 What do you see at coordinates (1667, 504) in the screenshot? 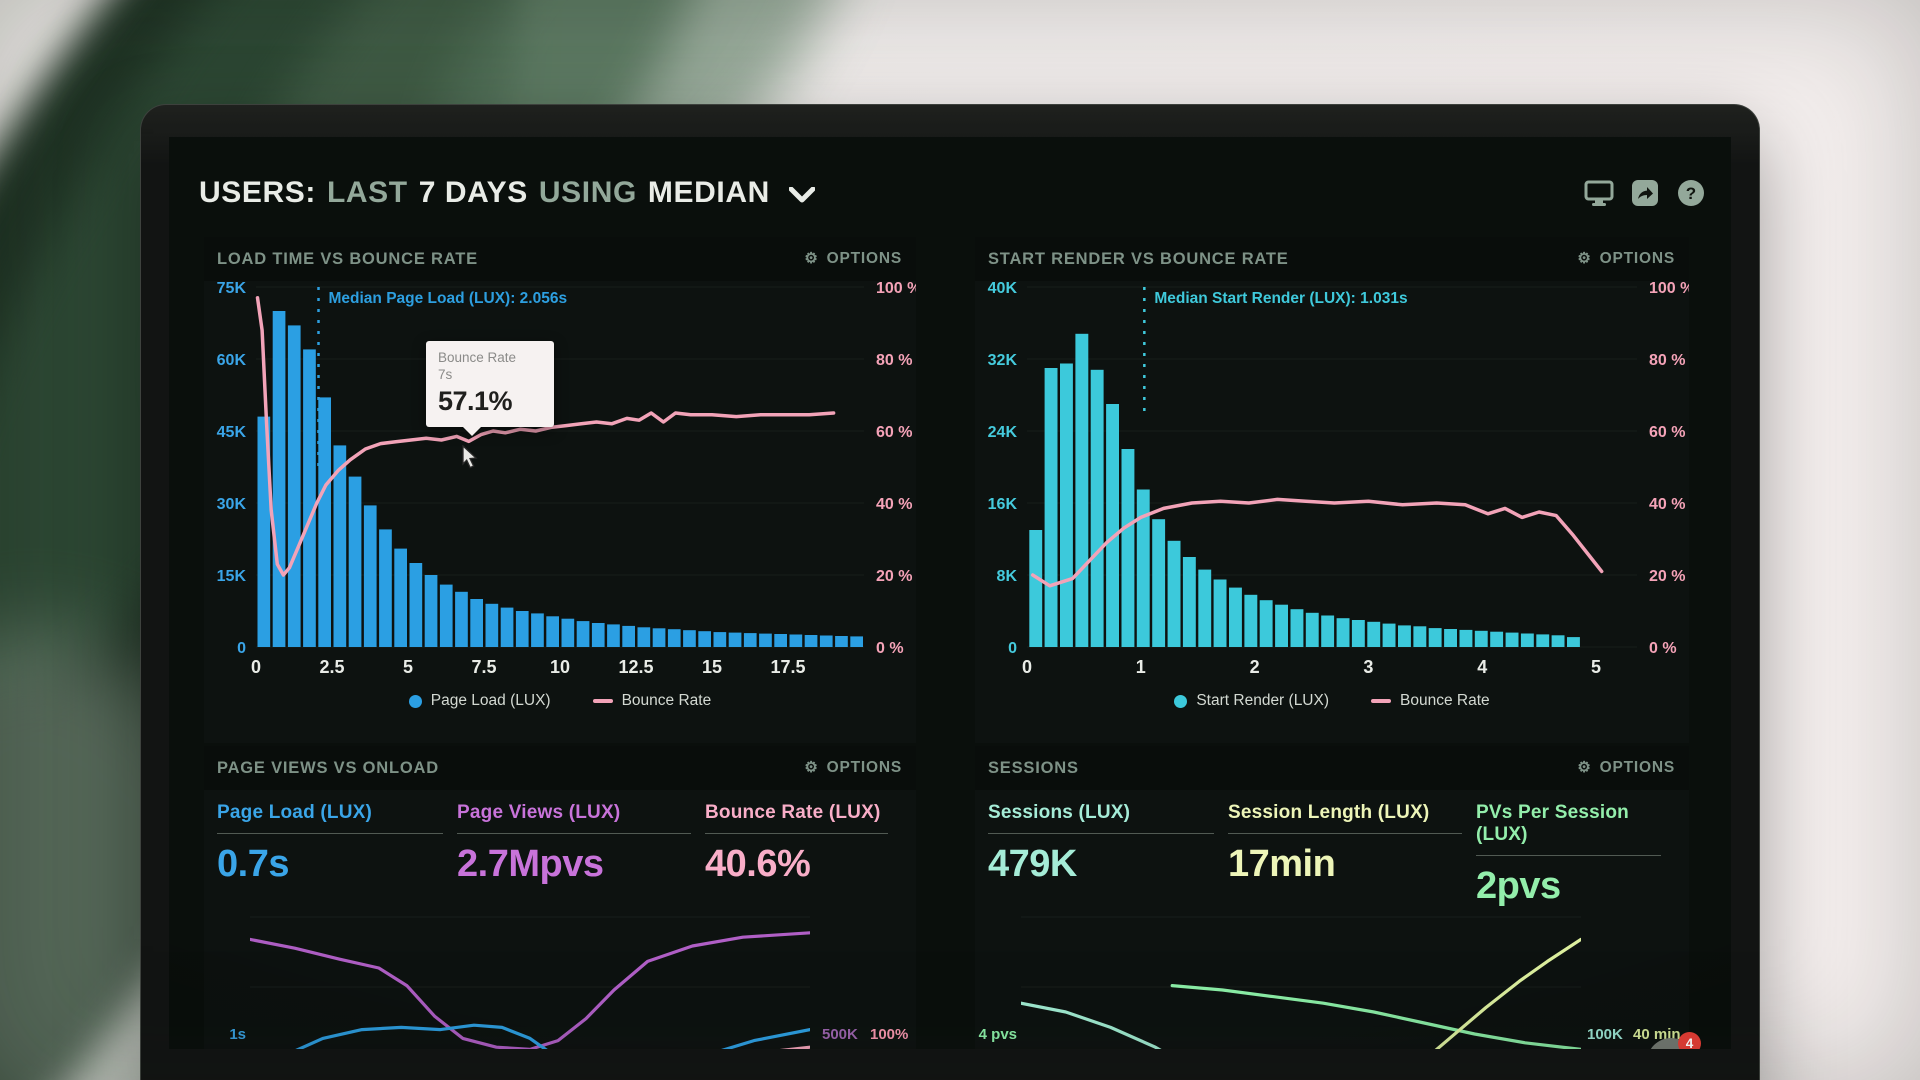
I see `y-axis-label-right: 40 %` at bounding box center [1667, 504].